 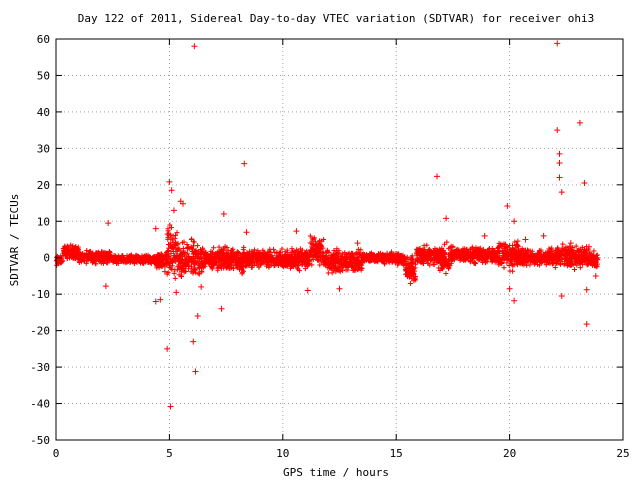 I want to click on y-tick-label: -50, so click(x=40, y=440).